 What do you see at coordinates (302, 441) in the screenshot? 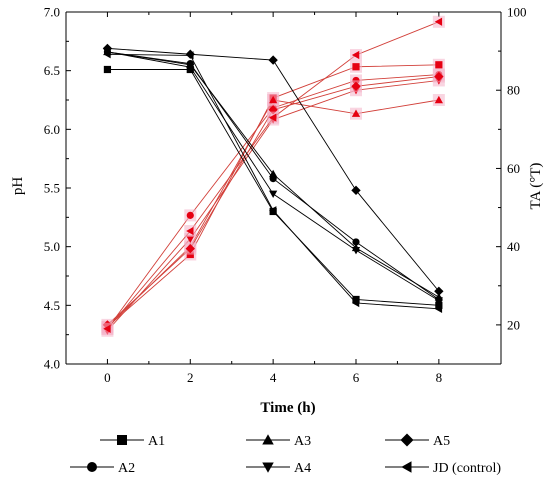
I see `legend-label: A3` at bounding box center [302, 441].